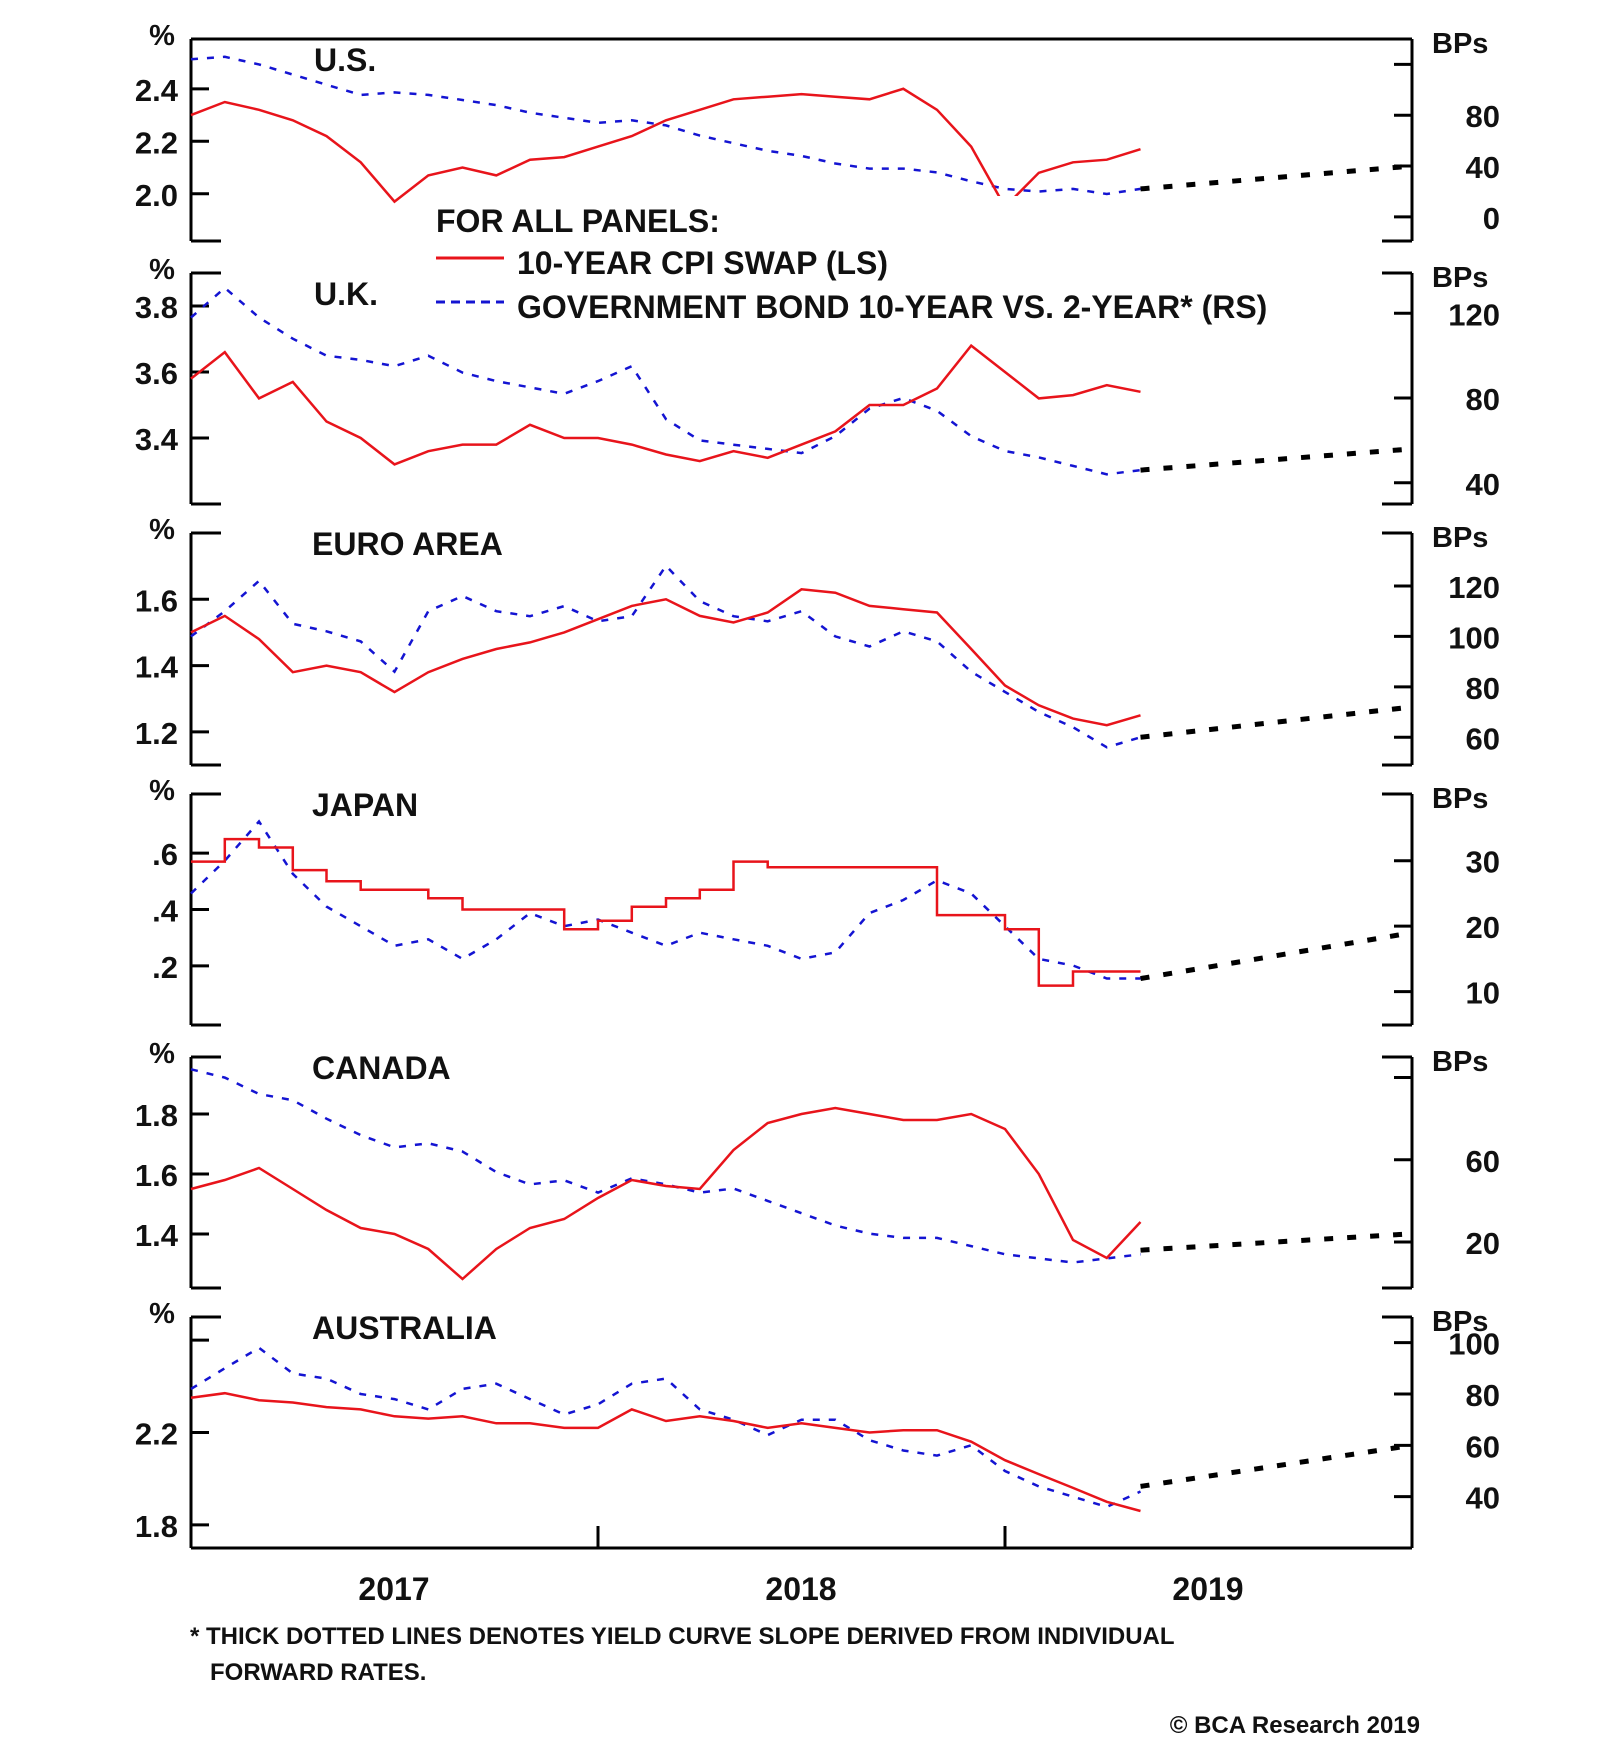  What do you see at coordinates (156, 733) in the screenshot?
I see `left-tick-label: 1.2` at bounding box center [156, 733].